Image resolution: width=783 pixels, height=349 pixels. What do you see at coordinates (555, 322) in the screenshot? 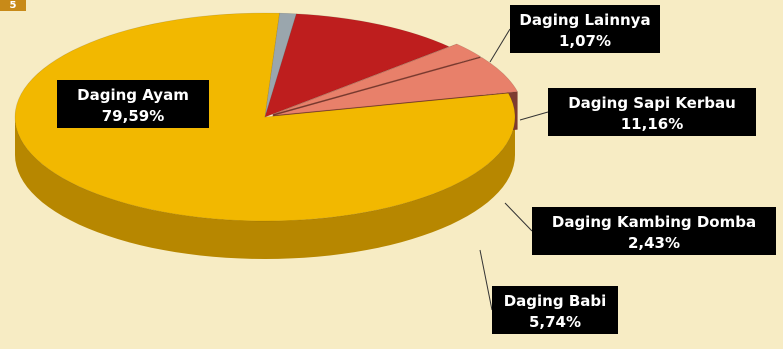
I see `slice-value-label: 5,74%` at bounding box center [555, 322].